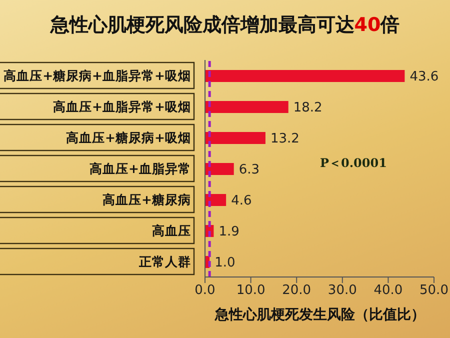 The height and width of the screenshot is (338, 450). I want to click on data-label: 13.2, so click(285, 139).